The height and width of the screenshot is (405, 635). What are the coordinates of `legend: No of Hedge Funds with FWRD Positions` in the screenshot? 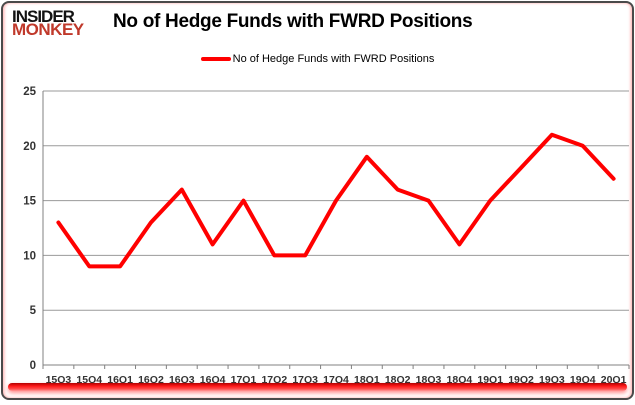 It's located at (317, 59).